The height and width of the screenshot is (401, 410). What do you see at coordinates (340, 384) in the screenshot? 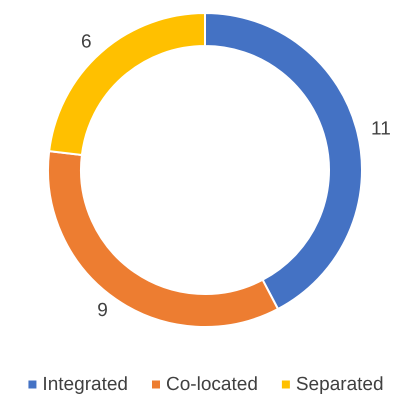
I see `legend-label: Separated` at bounding box center [340, 384].